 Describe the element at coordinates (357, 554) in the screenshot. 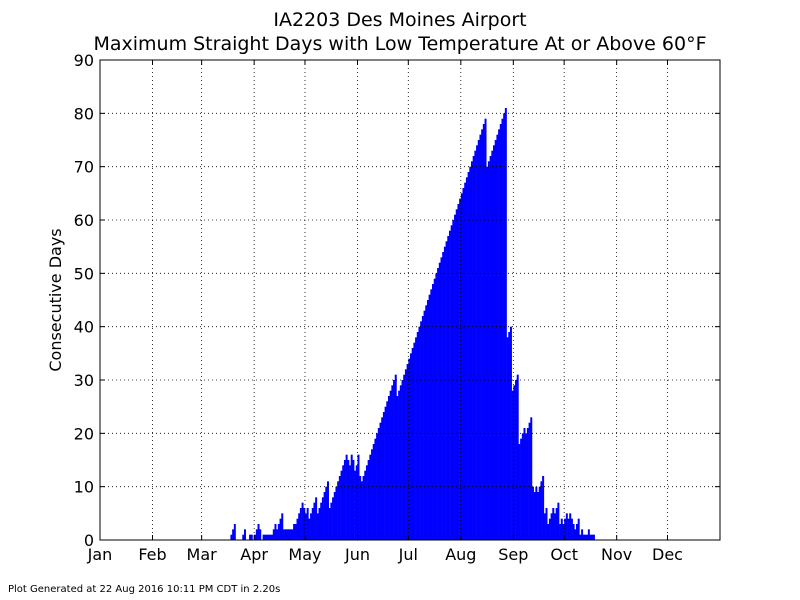

I see `x-tick-label: Jun` at that location.